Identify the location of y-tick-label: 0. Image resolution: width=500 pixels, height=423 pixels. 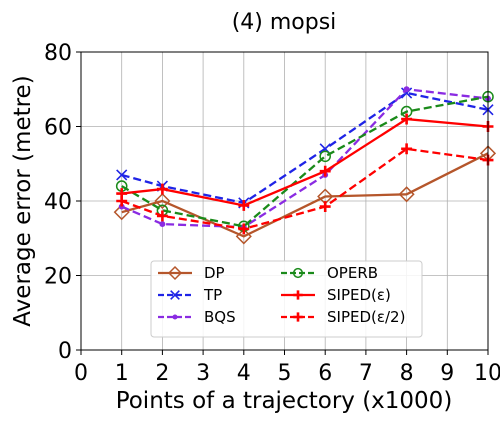
(65, 351).